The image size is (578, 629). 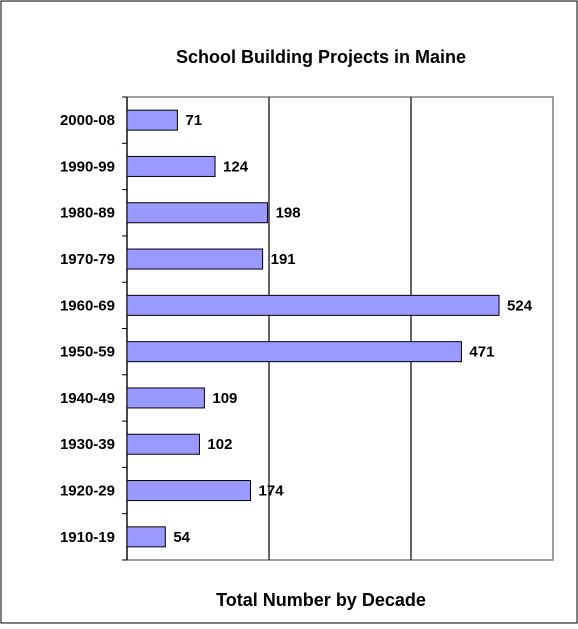 What do you see at coordinates (87, 166) in the screenshot?
I see `y-tick-label: 1990-99` at bounding box center [87, 166].